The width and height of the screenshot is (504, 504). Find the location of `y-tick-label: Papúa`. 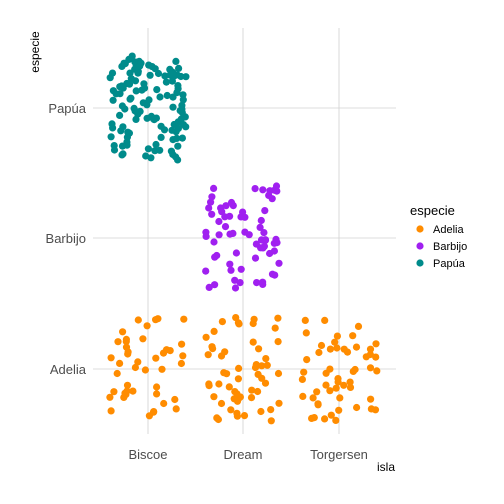

y-tick-label: Papúa is located at coordinates (67, 108).